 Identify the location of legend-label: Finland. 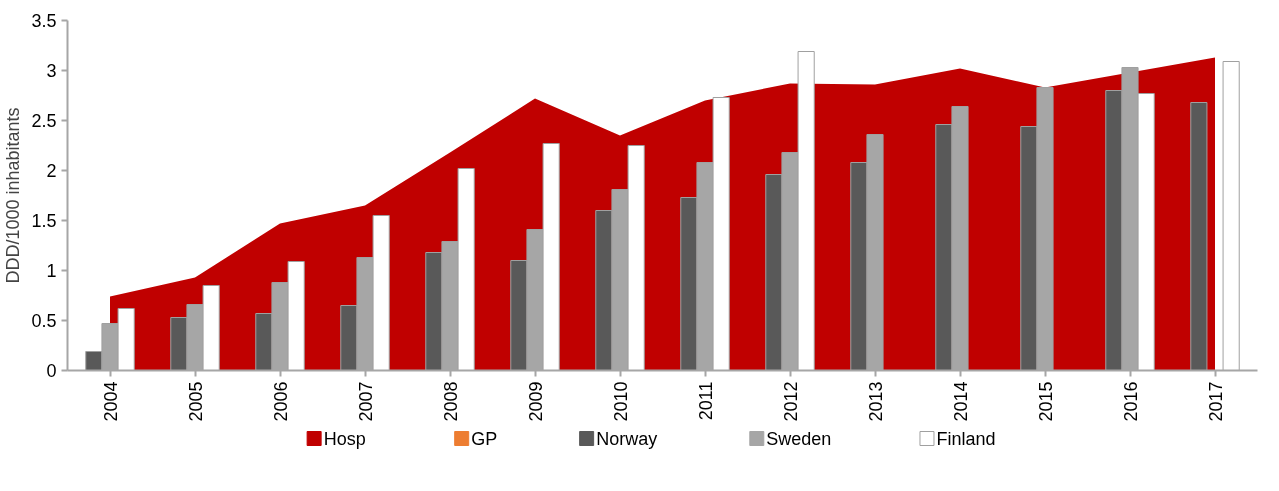
(966, 438).